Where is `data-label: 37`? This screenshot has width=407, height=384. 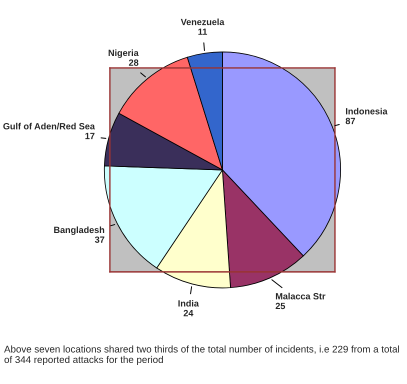 data-label: 37 is located at coordinates (99, 239).